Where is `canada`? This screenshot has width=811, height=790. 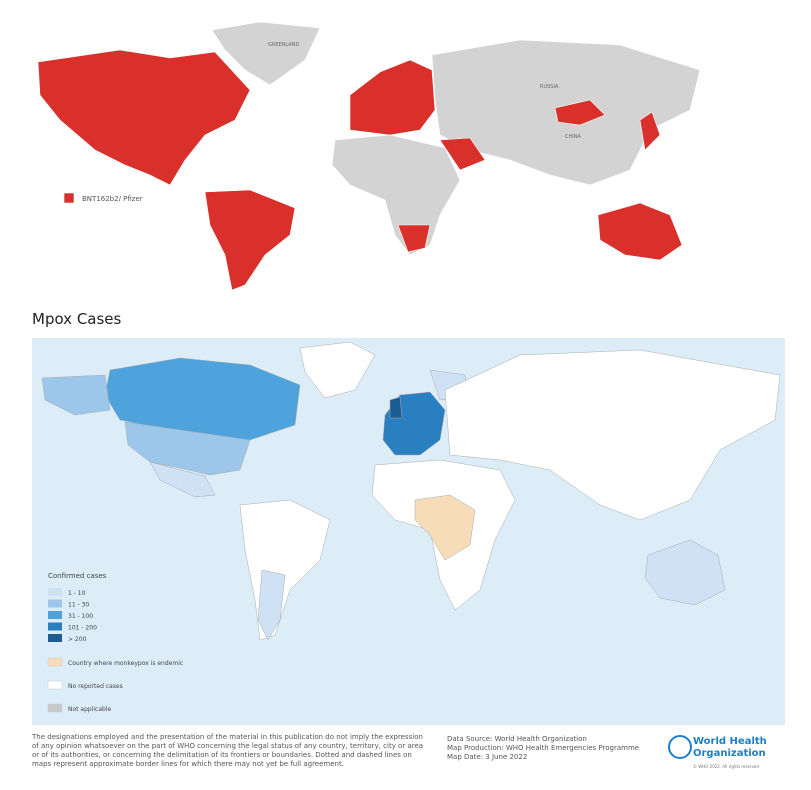 canada is located at coordinates (202, 399).